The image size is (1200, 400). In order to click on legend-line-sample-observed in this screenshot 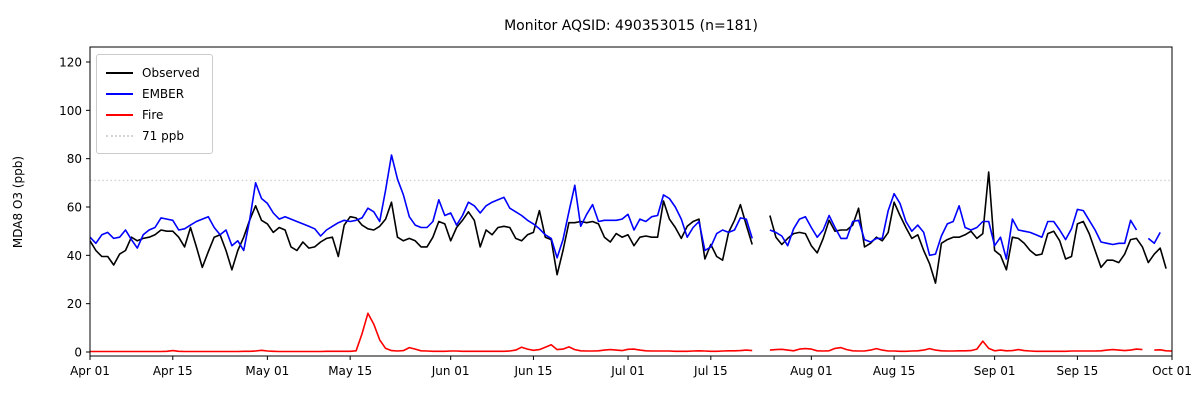, I will do `click(119, 72)`.